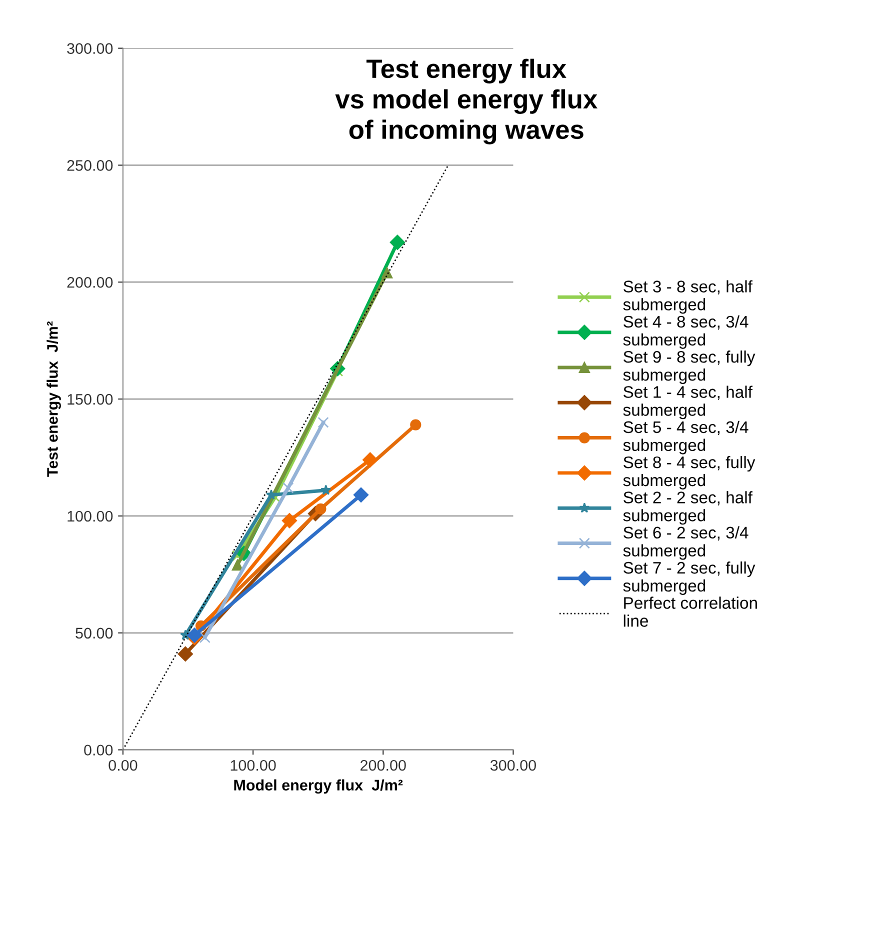 The image size is (891, 928). Describe the element at coordinates (689, 473) in the screenshot. I see `legend-label: Set 8 - 4 sec, fully submerged` at that location.